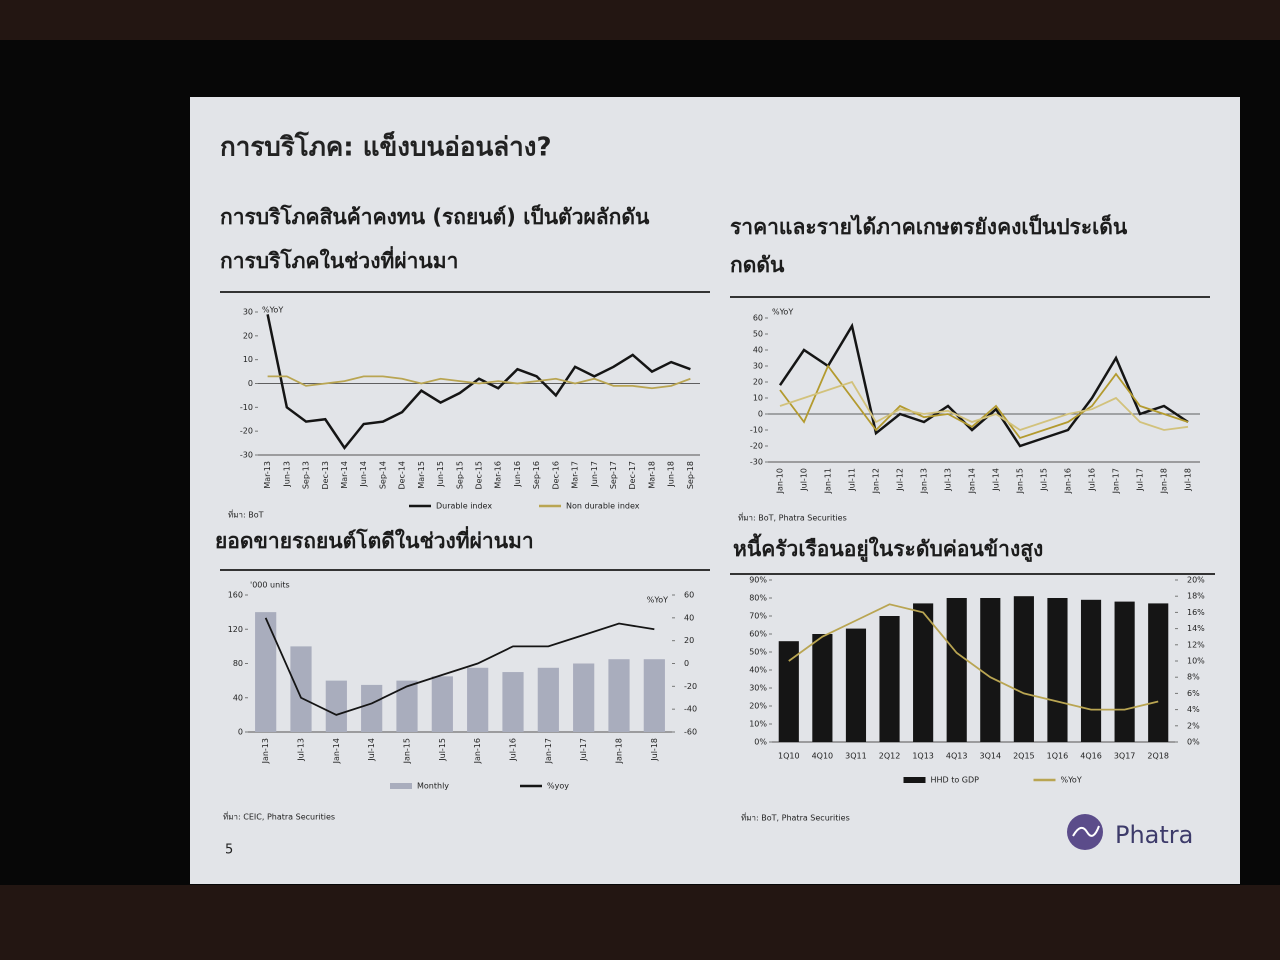 Image resolution: width=1280 pixels, height=960 pixels. I want to click on legend-label: HHD to GDP, so click(955, 780).